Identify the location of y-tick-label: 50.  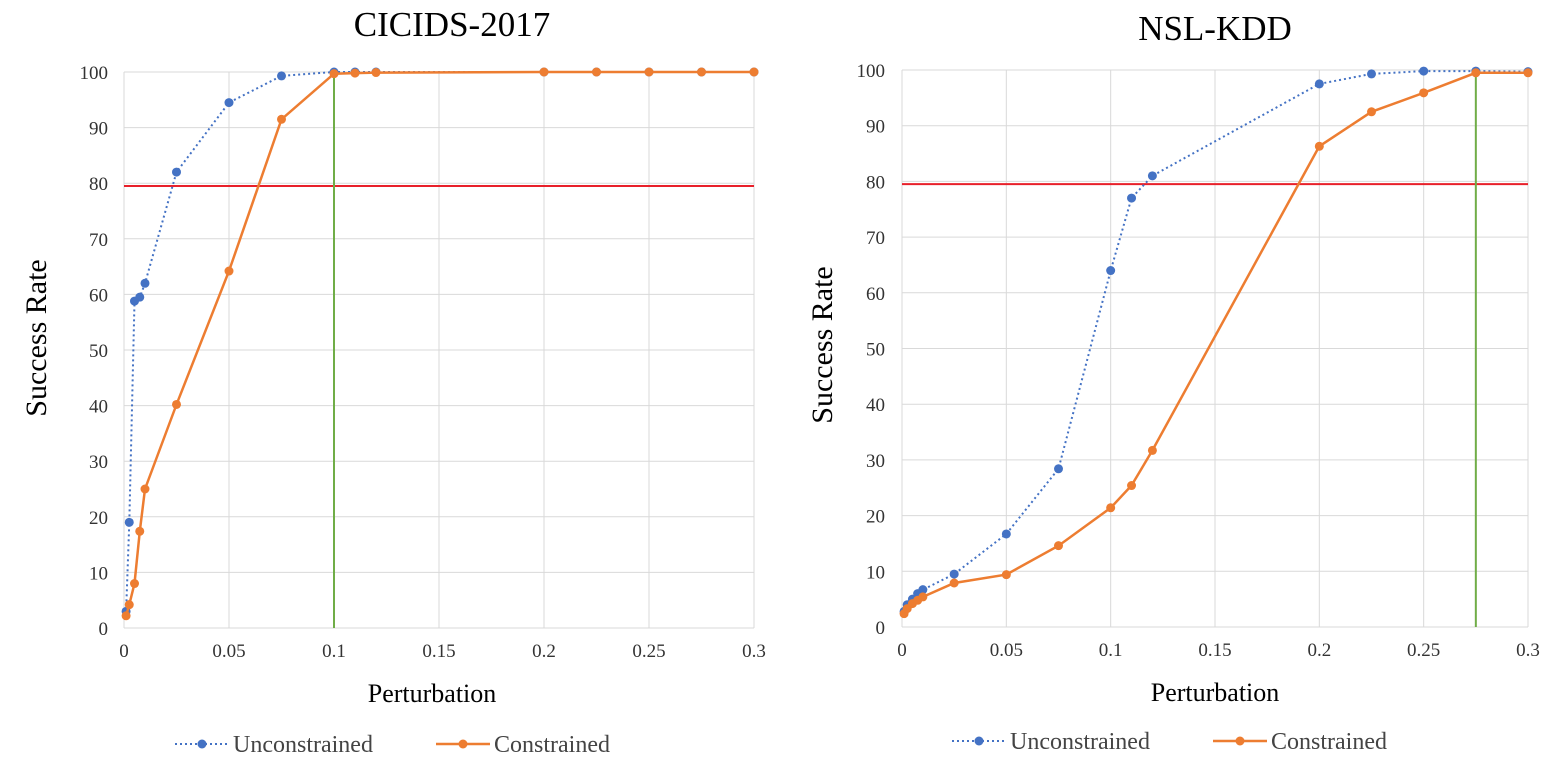
(98, 351).